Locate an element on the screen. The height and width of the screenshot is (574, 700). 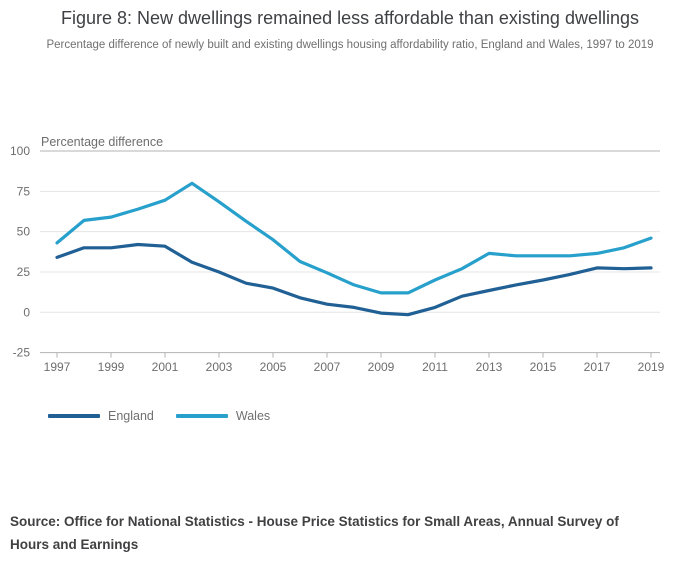
legend-item-wales: Wales is located at coordinates (223, 416).